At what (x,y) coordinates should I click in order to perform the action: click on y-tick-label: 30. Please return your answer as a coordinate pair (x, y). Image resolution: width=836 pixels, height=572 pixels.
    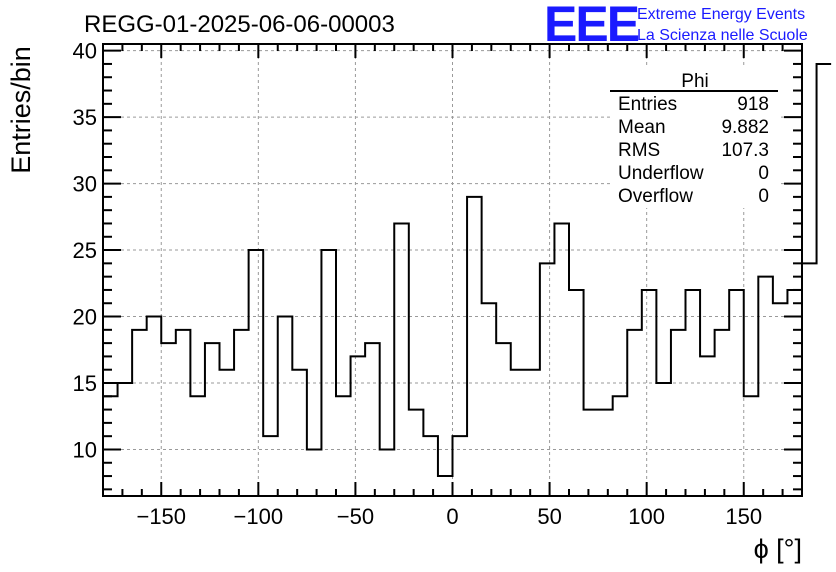
    Looking at the image, I should click on (85, 184).